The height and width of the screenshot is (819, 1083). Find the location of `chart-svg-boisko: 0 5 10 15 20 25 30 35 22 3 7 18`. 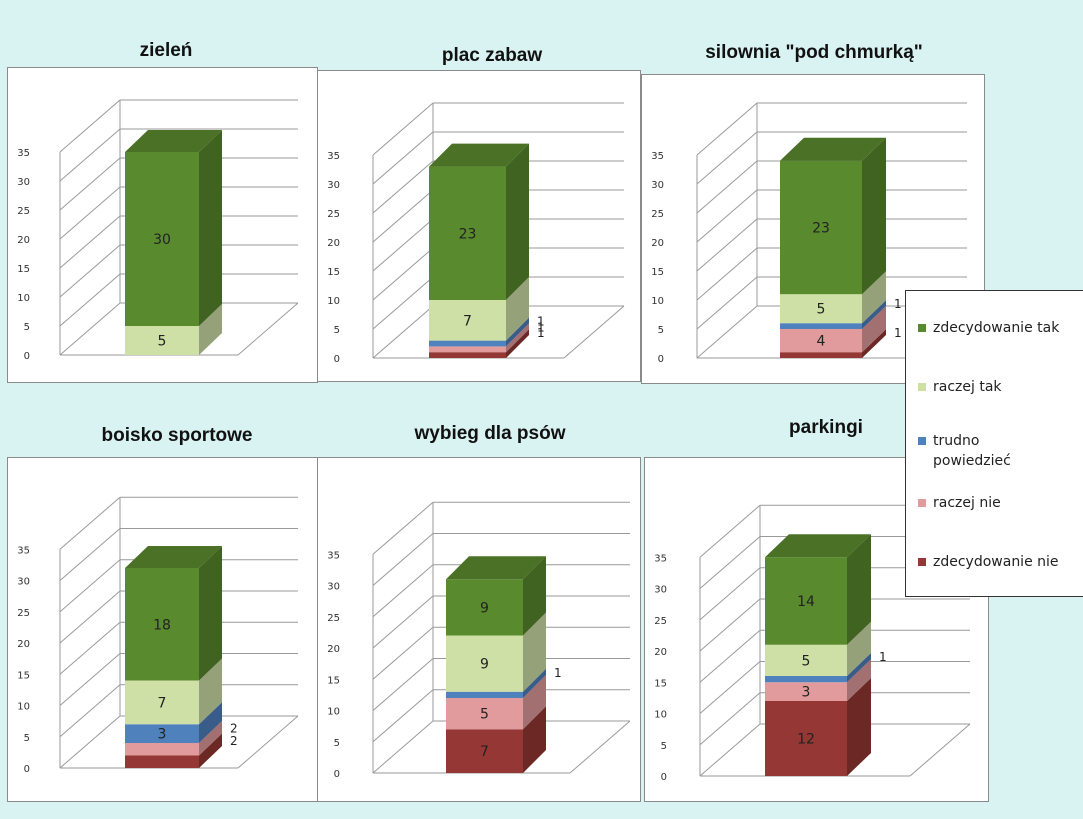

chart-svg-boisko: 0 5 10 15 20 25 30 35 22 3 7 18 is located at coordinates (158, 635).